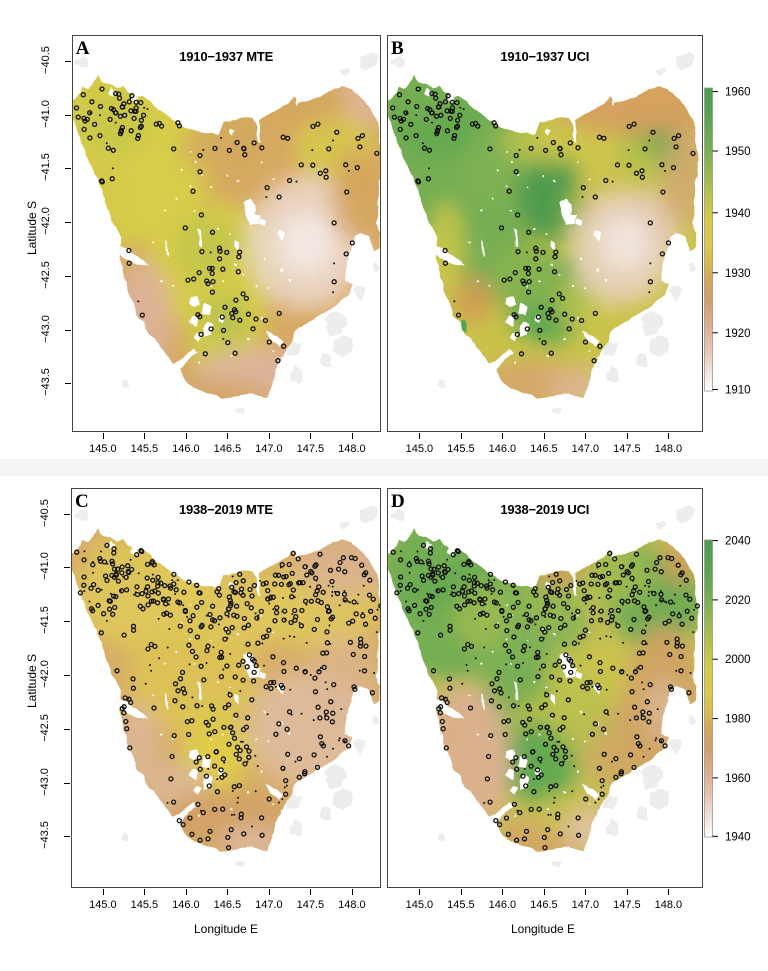  I want to click on svg-text: 1980, so click(738, 720).